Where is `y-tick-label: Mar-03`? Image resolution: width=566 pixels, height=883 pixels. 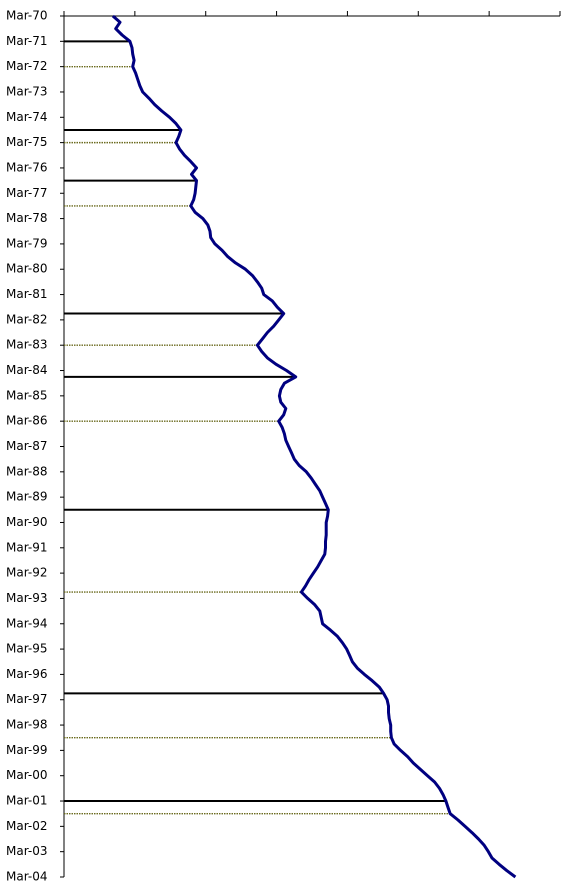 y-tick-label: Mar-03 is located at coordinates (26, 851).